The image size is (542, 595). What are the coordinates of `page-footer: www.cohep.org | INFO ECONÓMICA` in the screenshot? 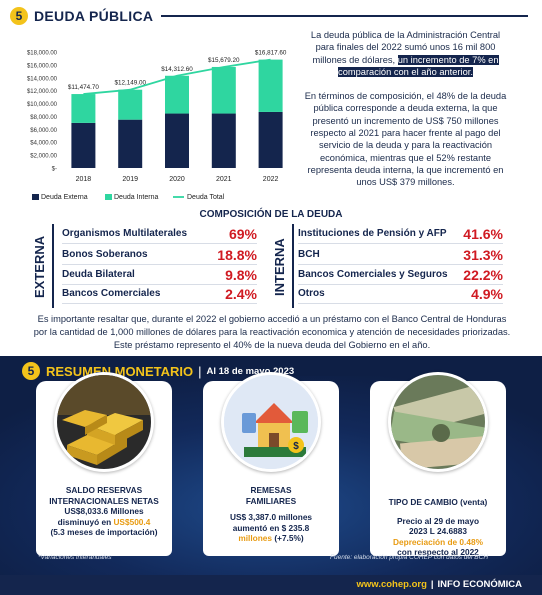 It's located at (271, 585).